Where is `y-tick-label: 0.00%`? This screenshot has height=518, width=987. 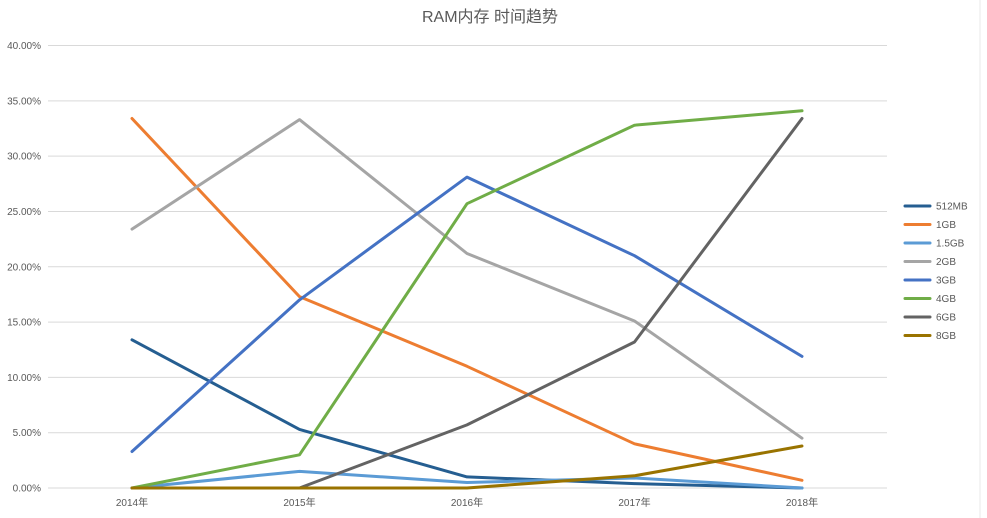 y-tick-label: 0.00% is located at coordinates (27, 489).